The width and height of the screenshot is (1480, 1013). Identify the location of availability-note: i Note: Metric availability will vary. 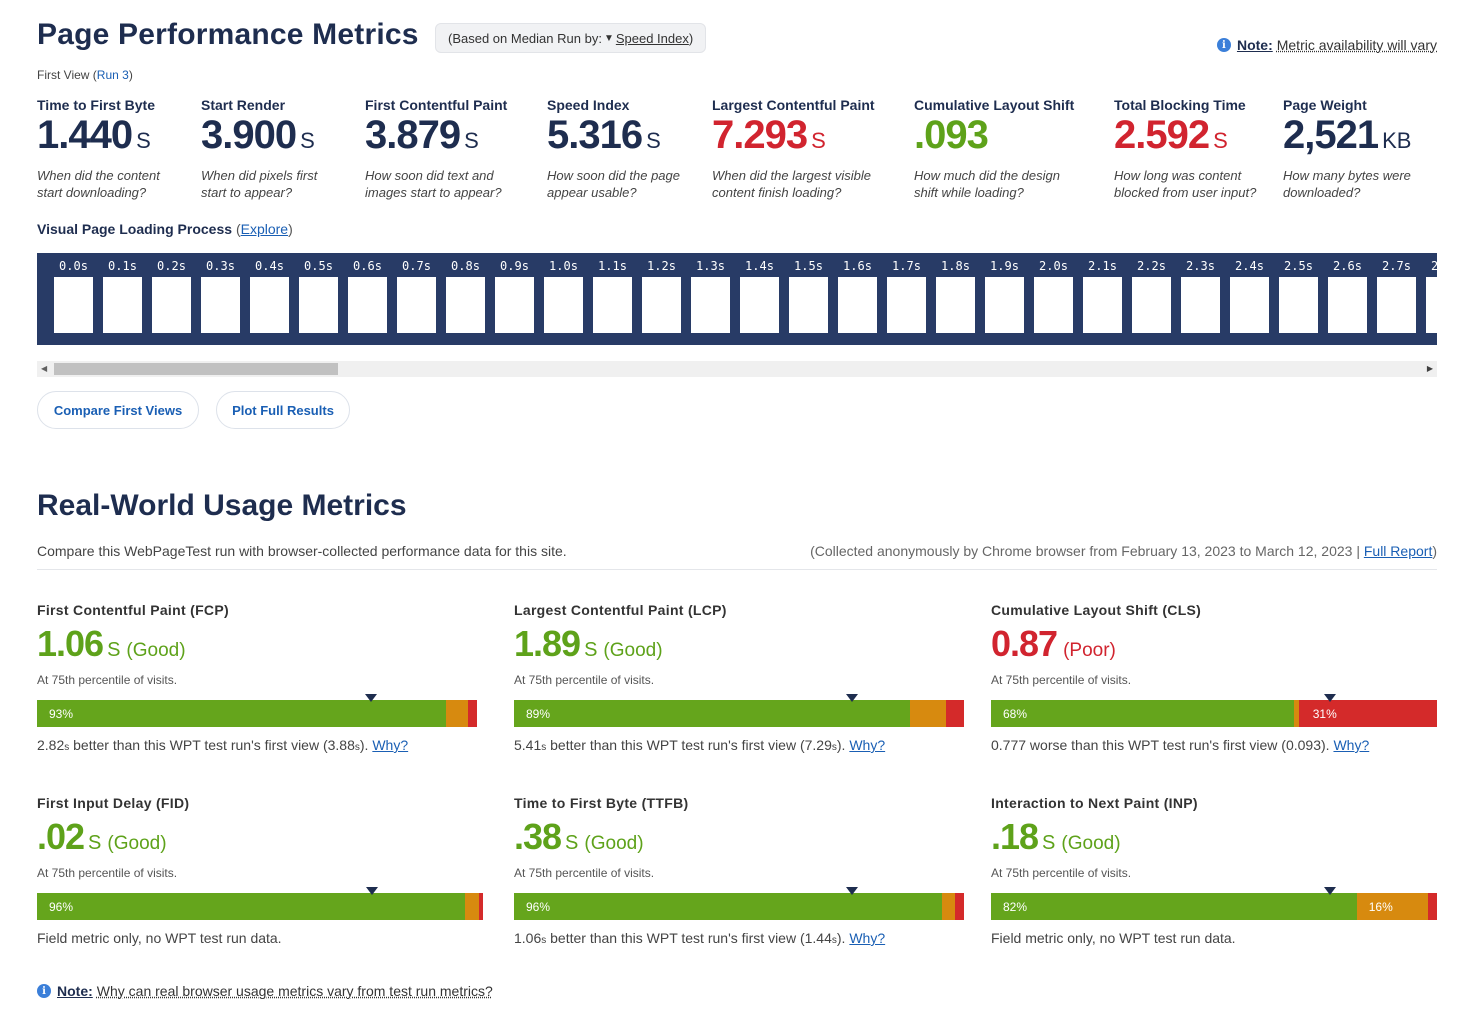
(1326, 45).